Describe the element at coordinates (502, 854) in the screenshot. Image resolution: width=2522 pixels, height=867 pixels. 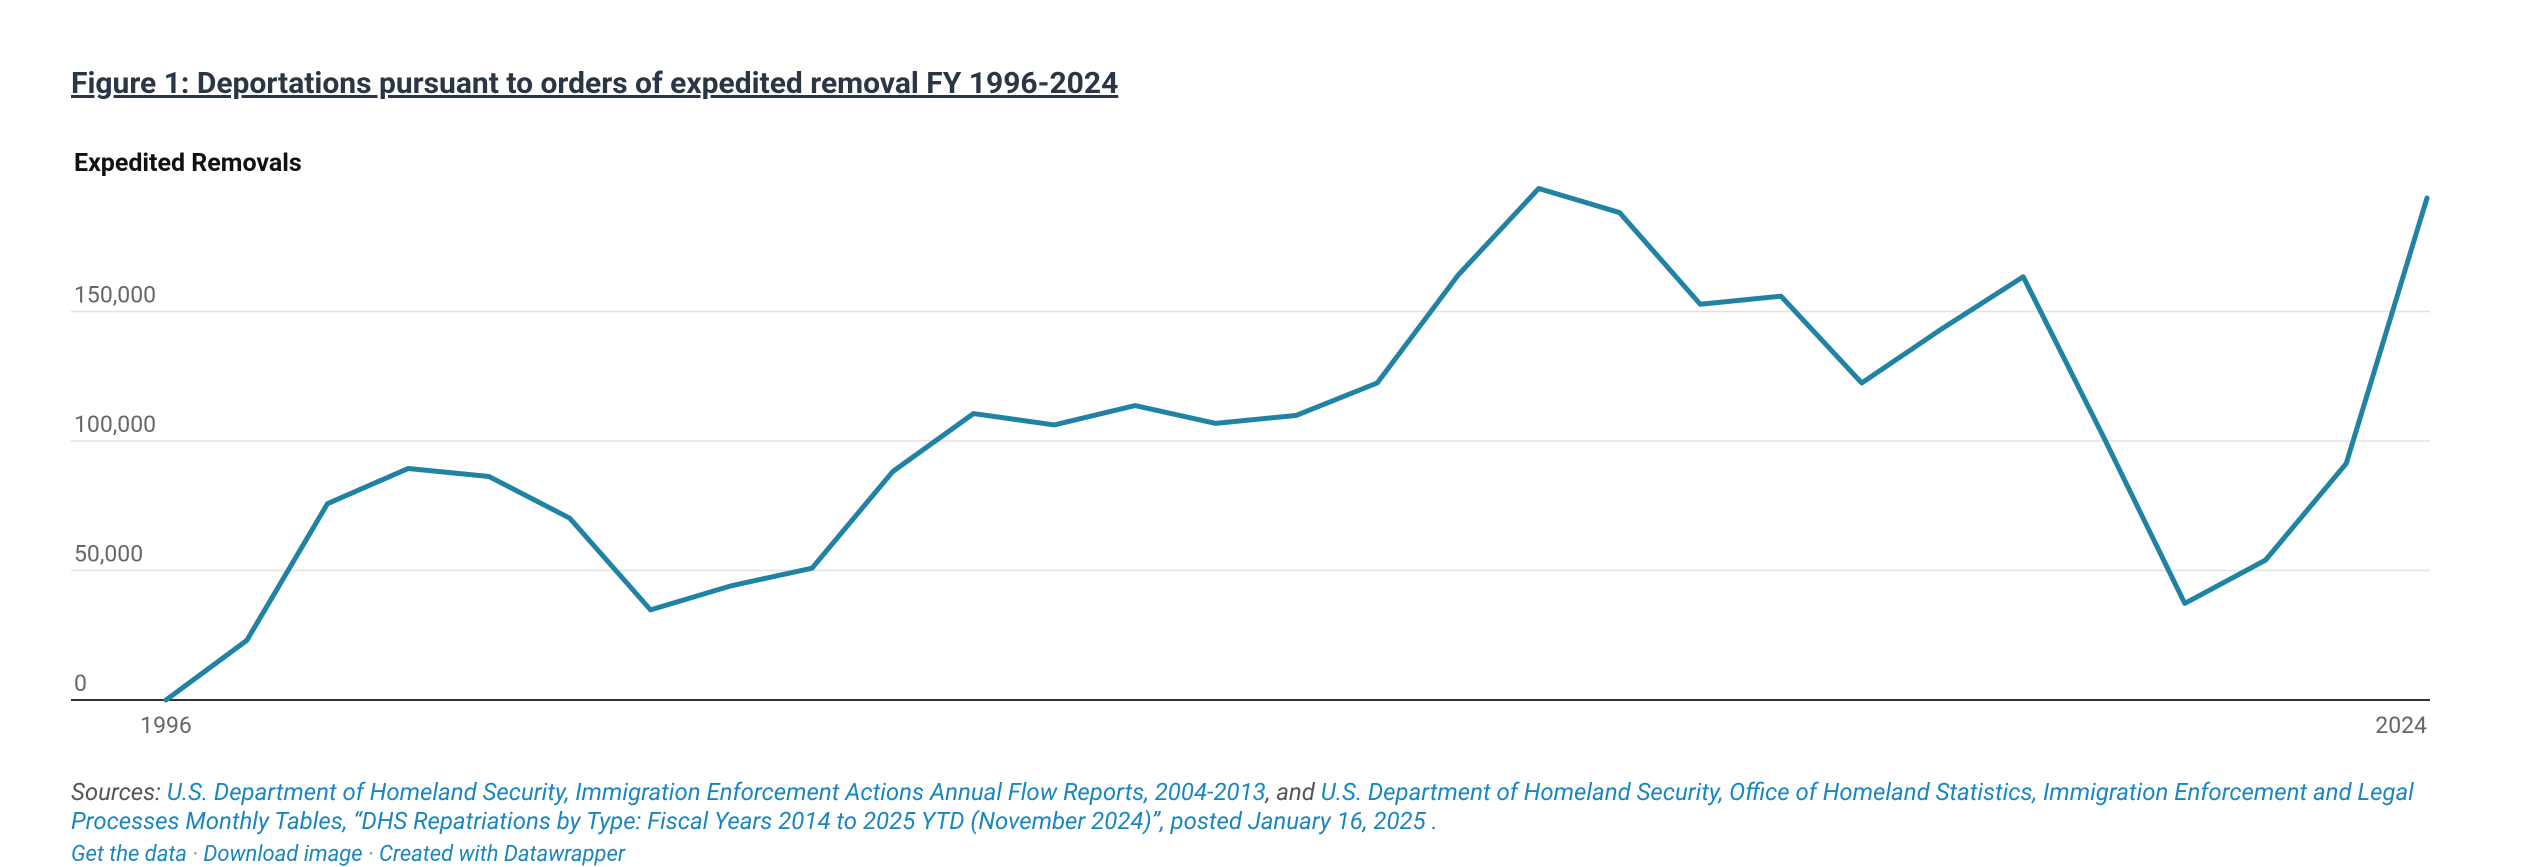
I see `footer-link: Created with Datawrapper` at that location.